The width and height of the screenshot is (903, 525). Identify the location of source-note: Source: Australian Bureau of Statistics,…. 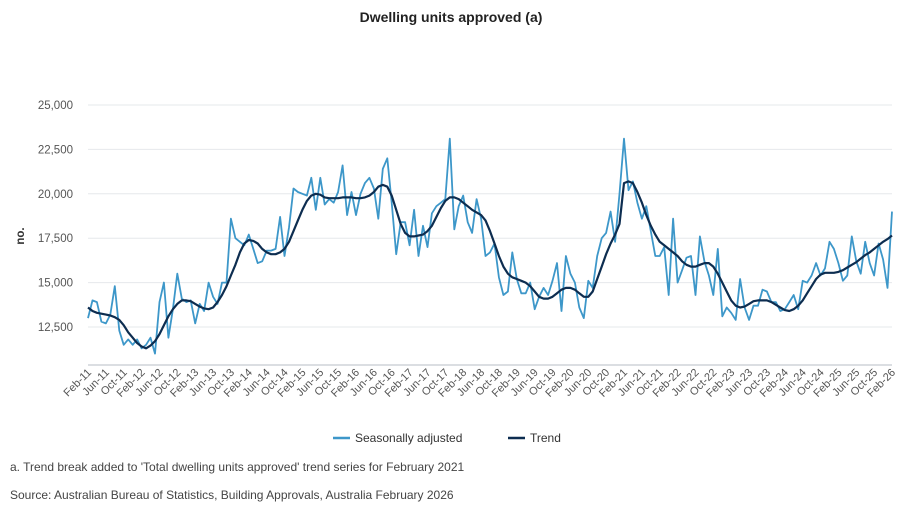
(232, 495).